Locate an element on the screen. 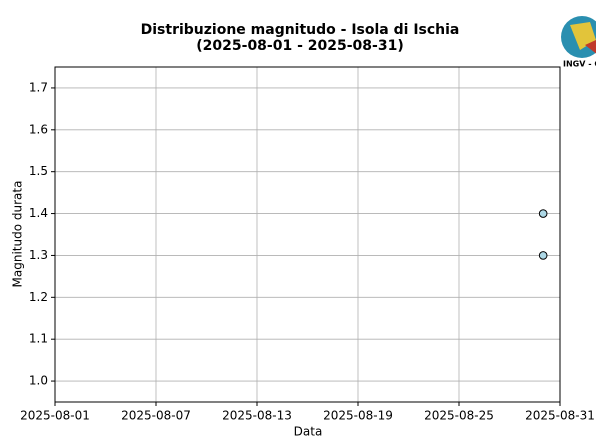 Image resolution: width=596 pixels, height=437 pixels. y-tick-label: 1.1 is located at coordinates (38, 339).